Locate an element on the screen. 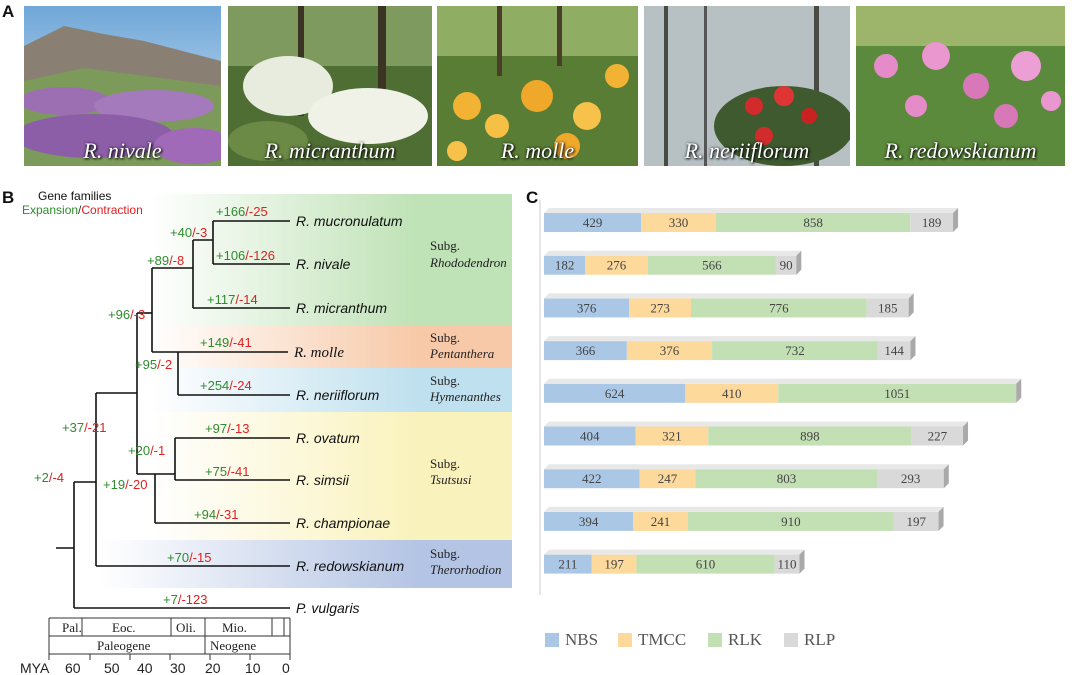  bar-value-label: 144 is located at coordinates (894, 350).